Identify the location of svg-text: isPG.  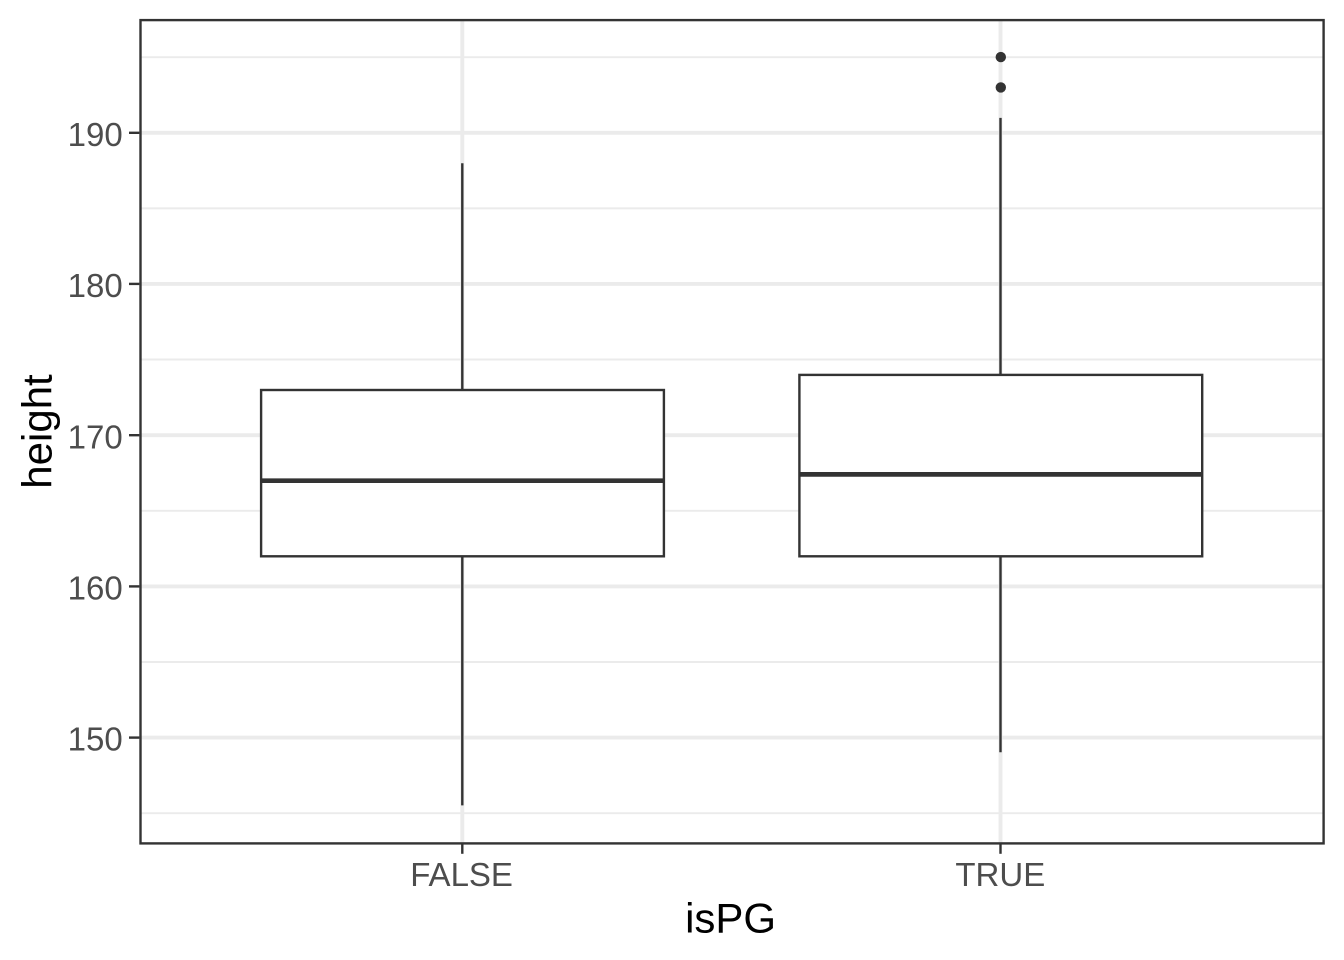
(730, 918).